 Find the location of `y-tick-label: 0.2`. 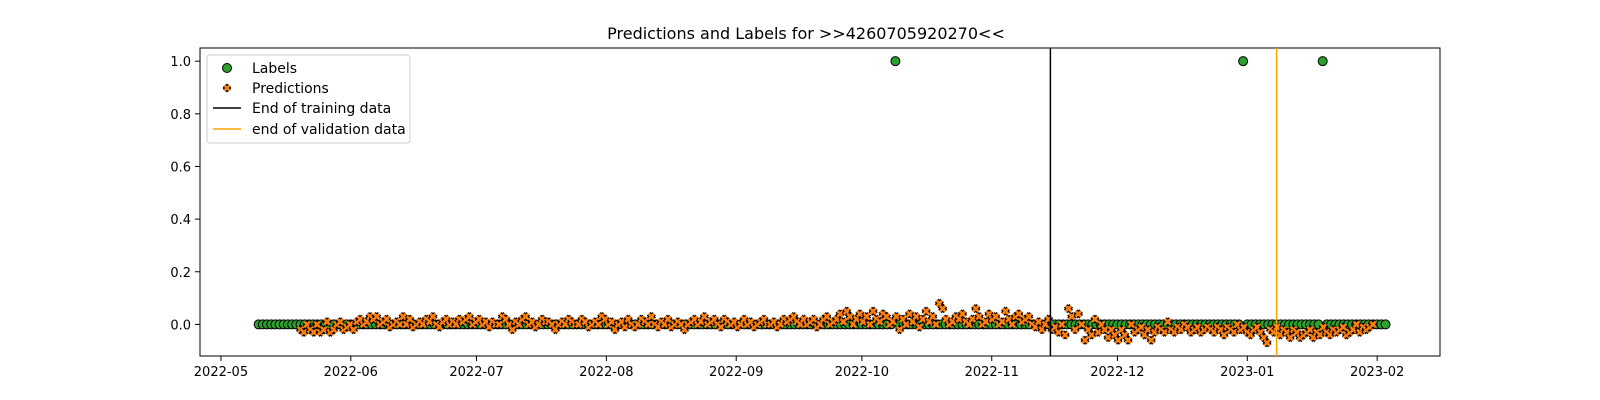

y-tick-label: 0.2 is located at coordinates (180, 273).